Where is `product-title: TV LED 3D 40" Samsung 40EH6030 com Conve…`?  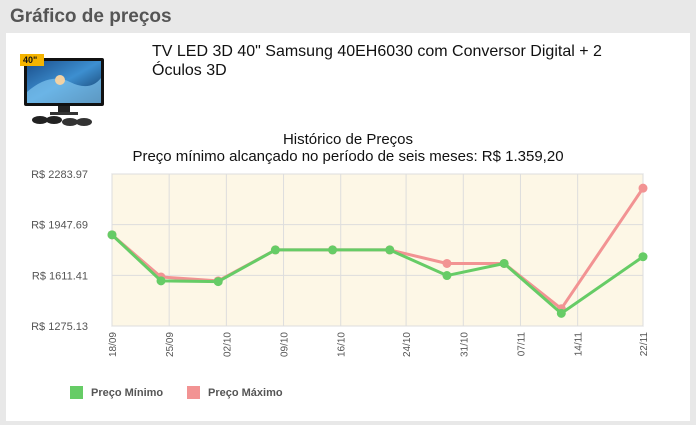
product-title: TV LED 3D 40" Samsung 40EH6030 com Conve… is located at coordinates (377, 61).